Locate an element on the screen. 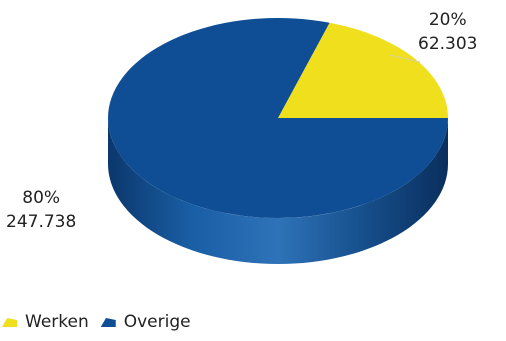 The image size is (506, 341). legend-label-overige: Overige is located at coordinates (157, 322).